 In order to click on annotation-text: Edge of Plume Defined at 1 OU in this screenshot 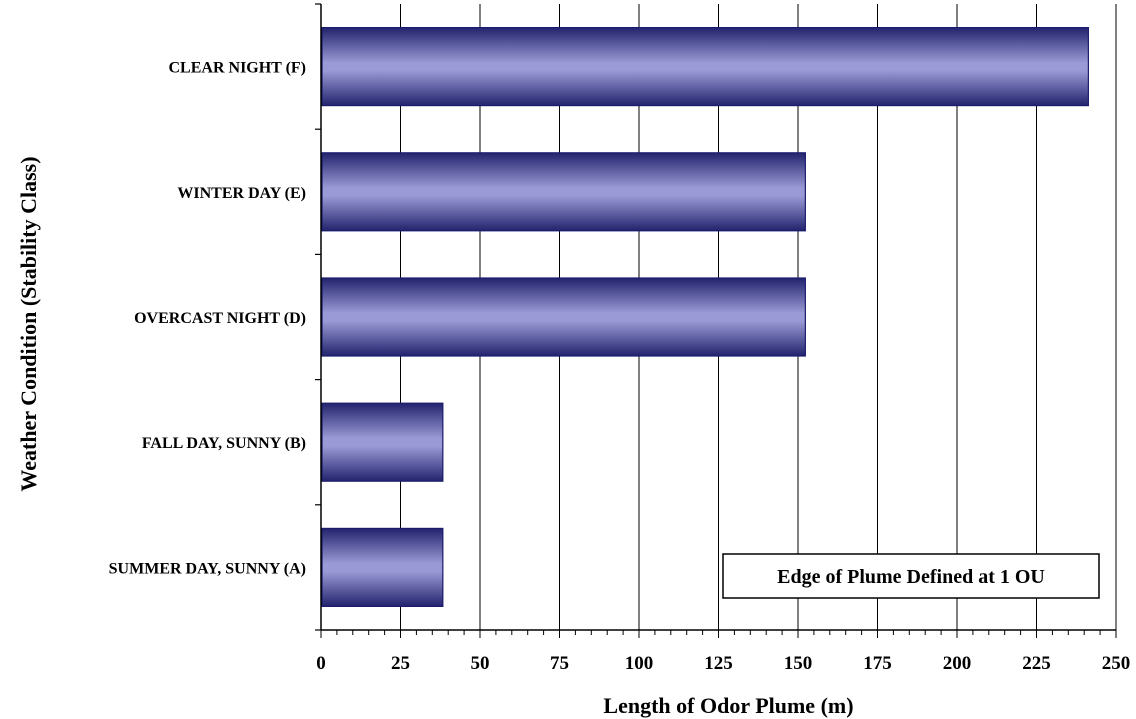, I will do `click(911, 577)`.